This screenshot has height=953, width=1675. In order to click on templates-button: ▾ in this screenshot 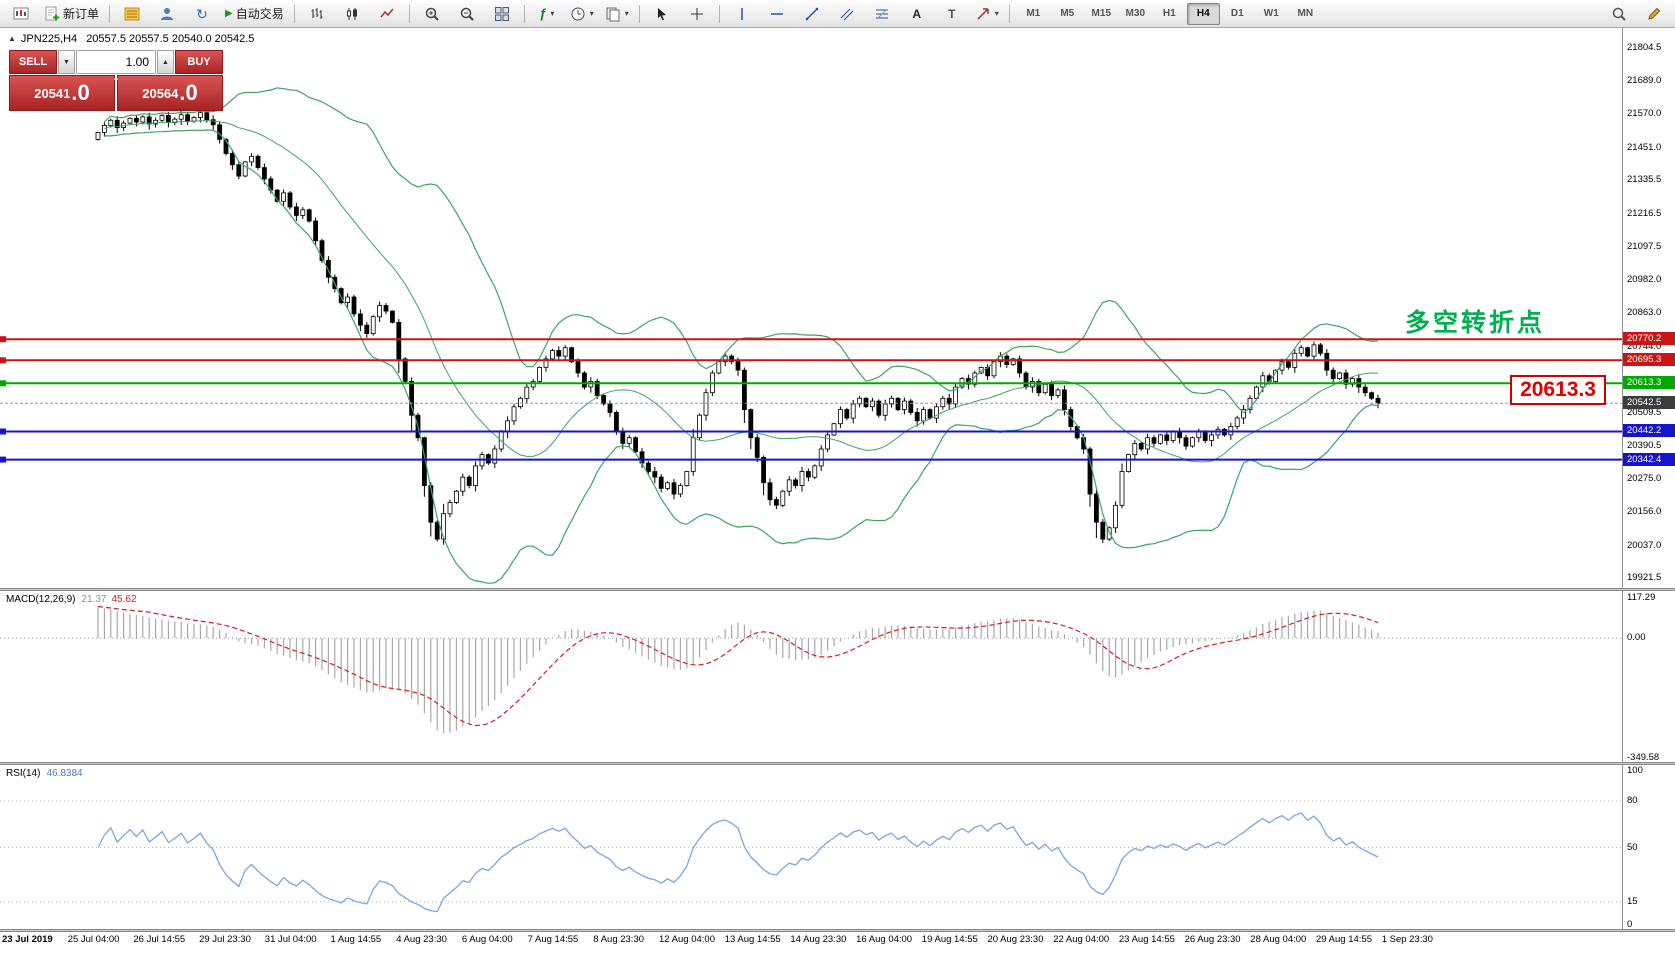, I will do `click(617, 14)`.